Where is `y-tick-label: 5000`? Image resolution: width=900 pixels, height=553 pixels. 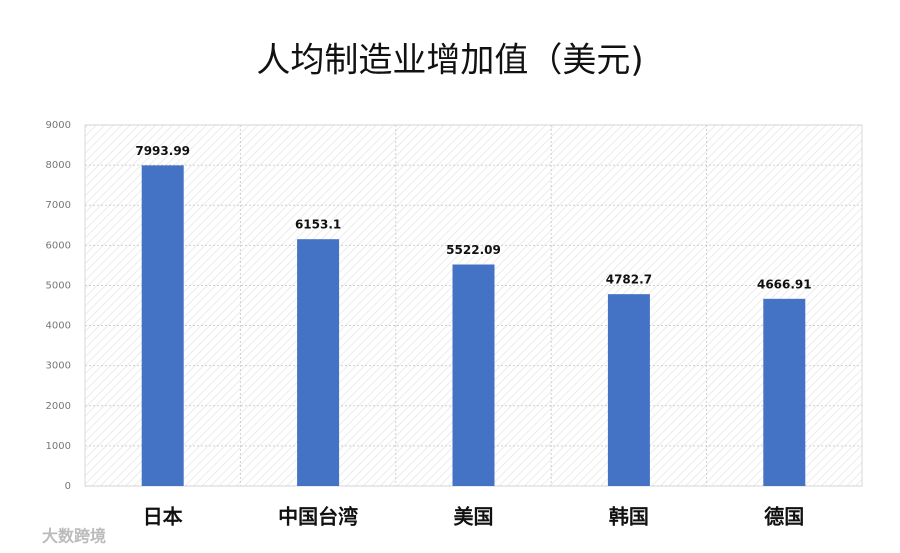
y-tick-label: 5000 is located at coordinates (58, 285).